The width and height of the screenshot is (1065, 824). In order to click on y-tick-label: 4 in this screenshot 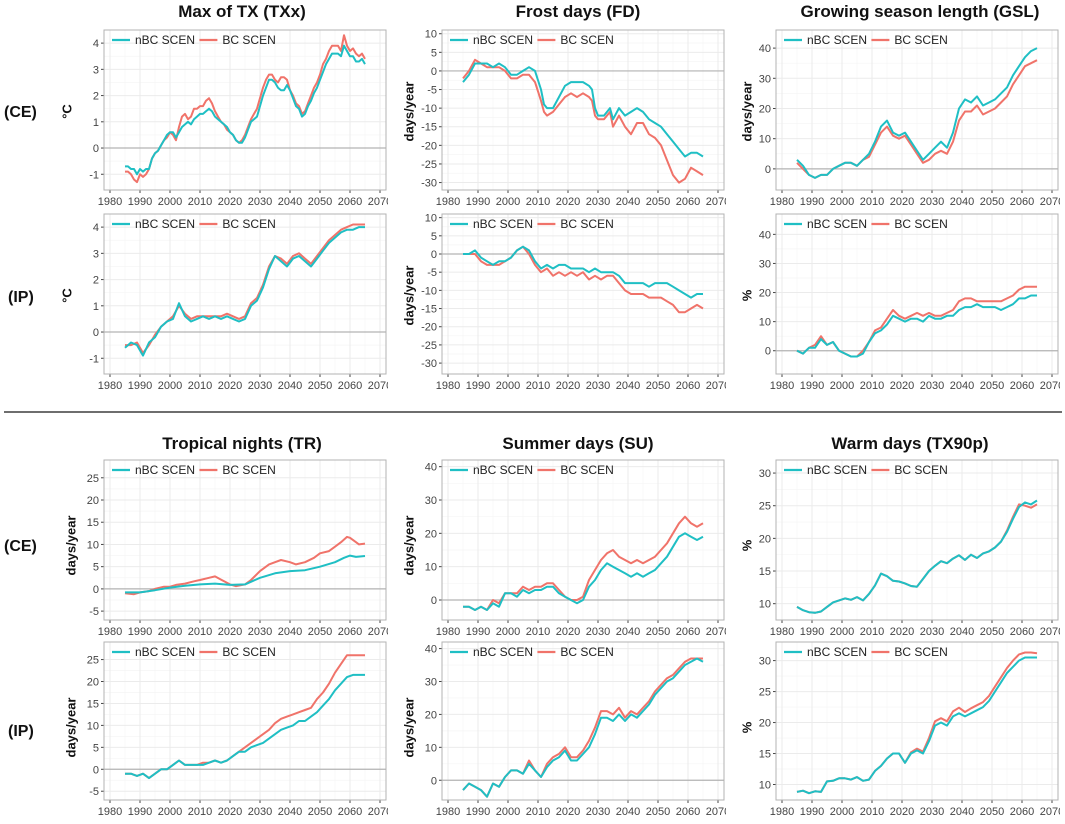, I will do `click(96, 228)`.